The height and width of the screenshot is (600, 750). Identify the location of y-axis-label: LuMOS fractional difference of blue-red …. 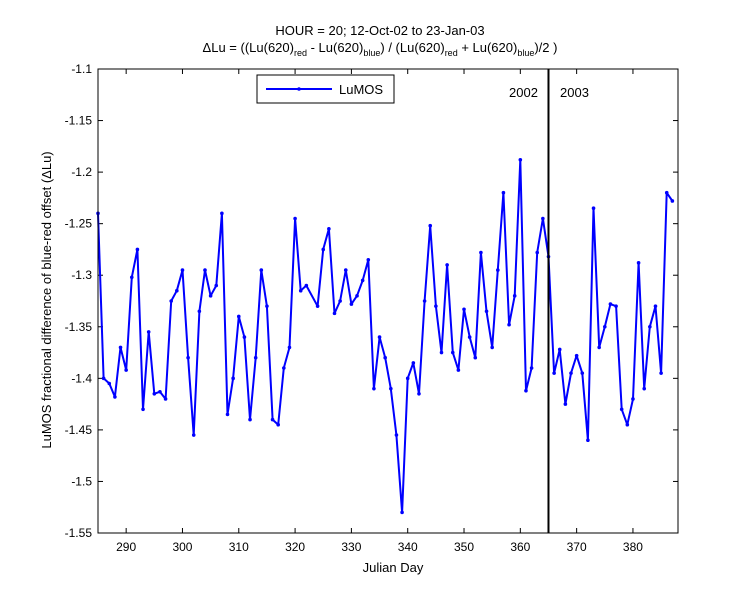
(46, 299).